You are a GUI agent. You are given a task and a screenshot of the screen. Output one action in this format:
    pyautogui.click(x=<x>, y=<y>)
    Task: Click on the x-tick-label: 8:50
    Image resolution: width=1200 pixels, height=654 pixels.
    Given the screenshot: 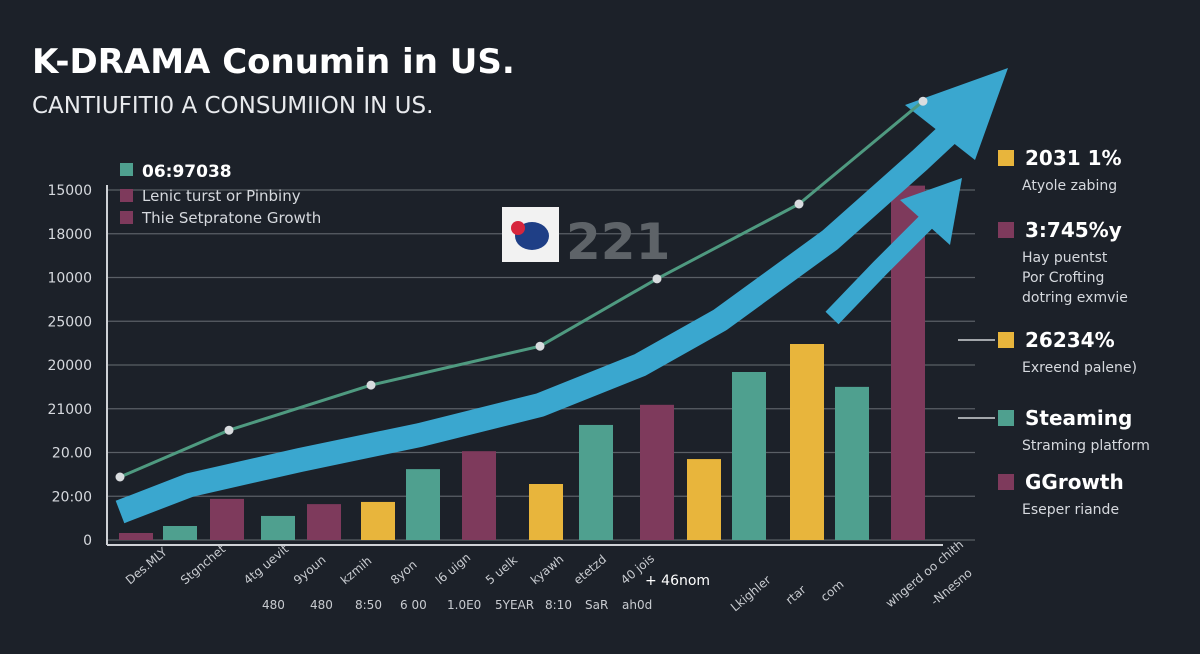 What is the action you would take?
    pyautogui.click(x=368, y=605)
    